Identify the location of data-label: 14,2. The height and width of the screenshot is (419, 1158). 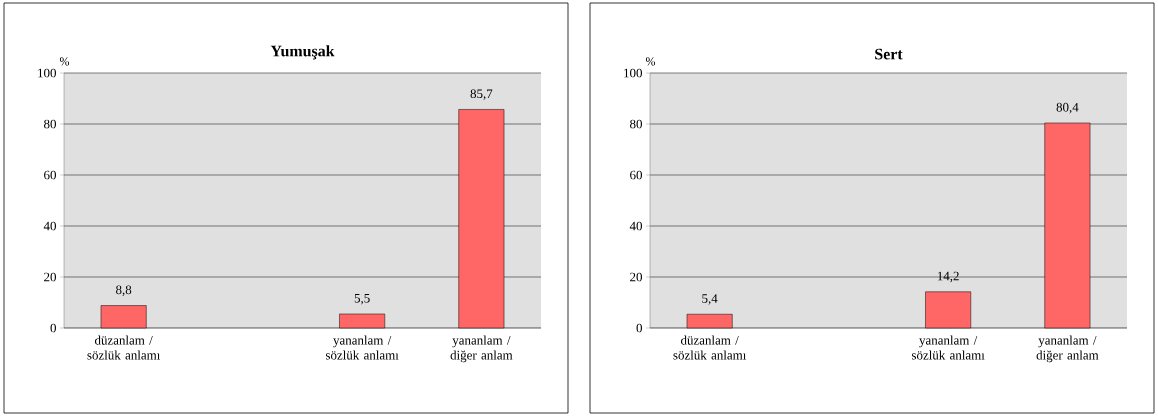
(948, 277).